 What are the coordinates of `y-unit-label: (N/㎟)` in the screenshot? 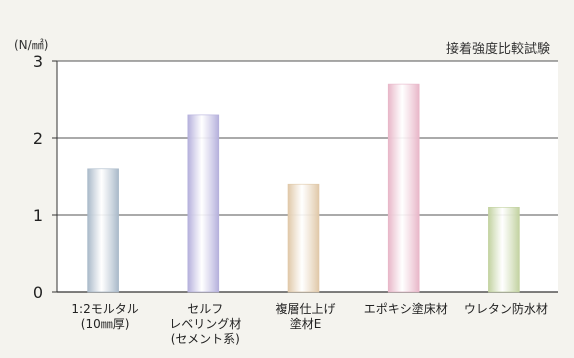 It's located at (31, 45).